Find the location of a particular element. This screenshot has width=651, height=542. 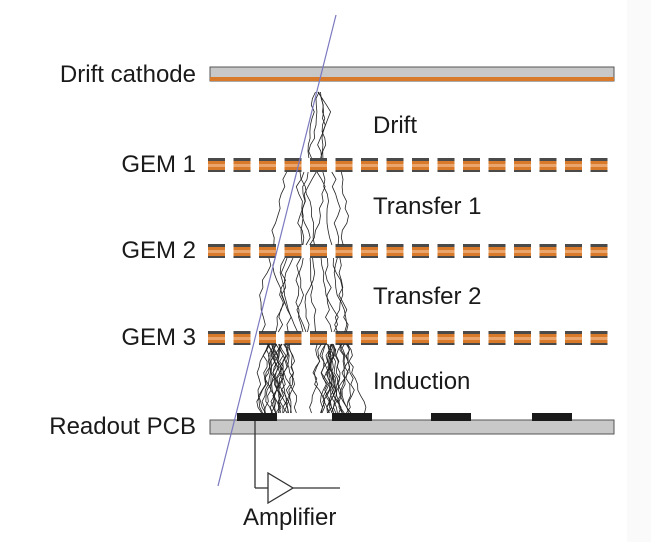

drift-cathode-plate is located at coordinates (412, 74).